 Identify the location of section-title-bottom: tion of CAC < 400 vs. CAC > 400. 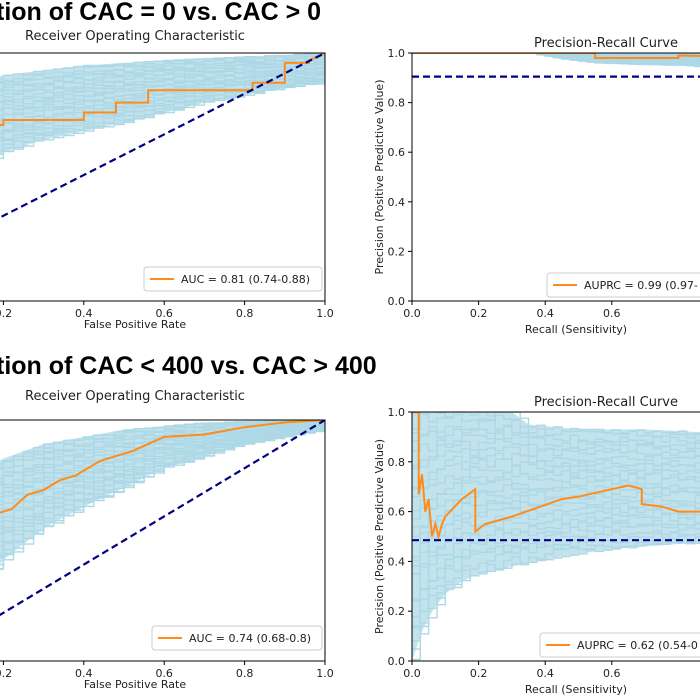
(188, 366).